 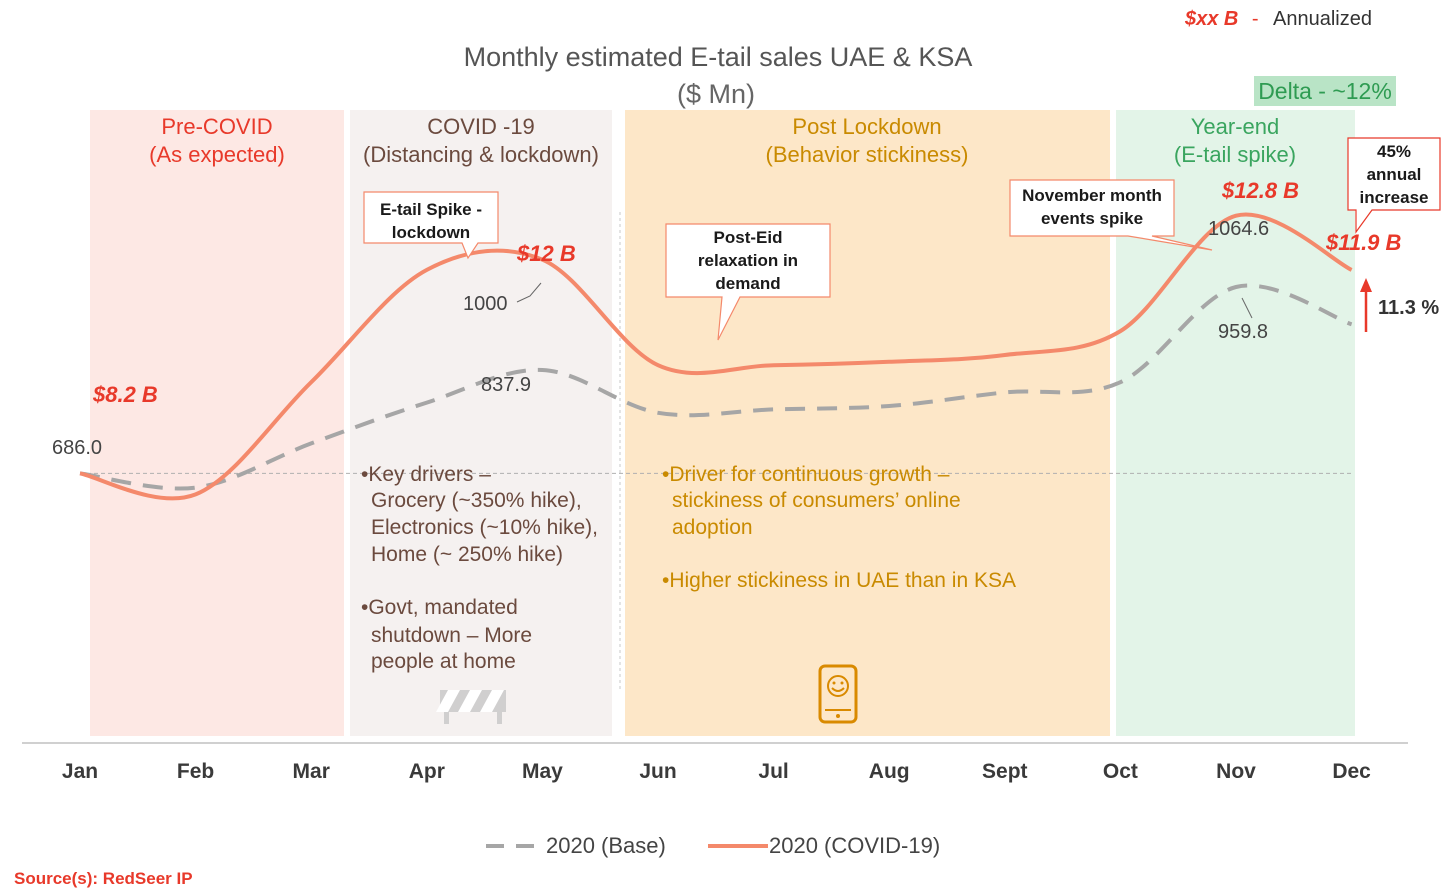 What do you see at coordinates (77, 448) in the screenshot?
I see `value-label-jan: 686.0` at bounding box center [77, 448].